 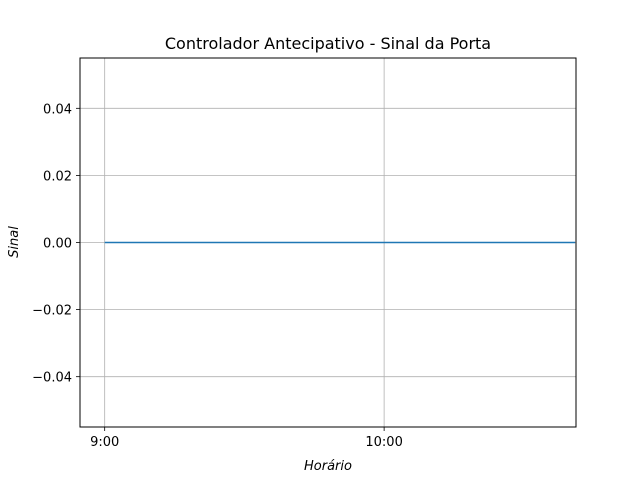 I want to click on x-axis-label: Horário, so click(x=328, y=466).